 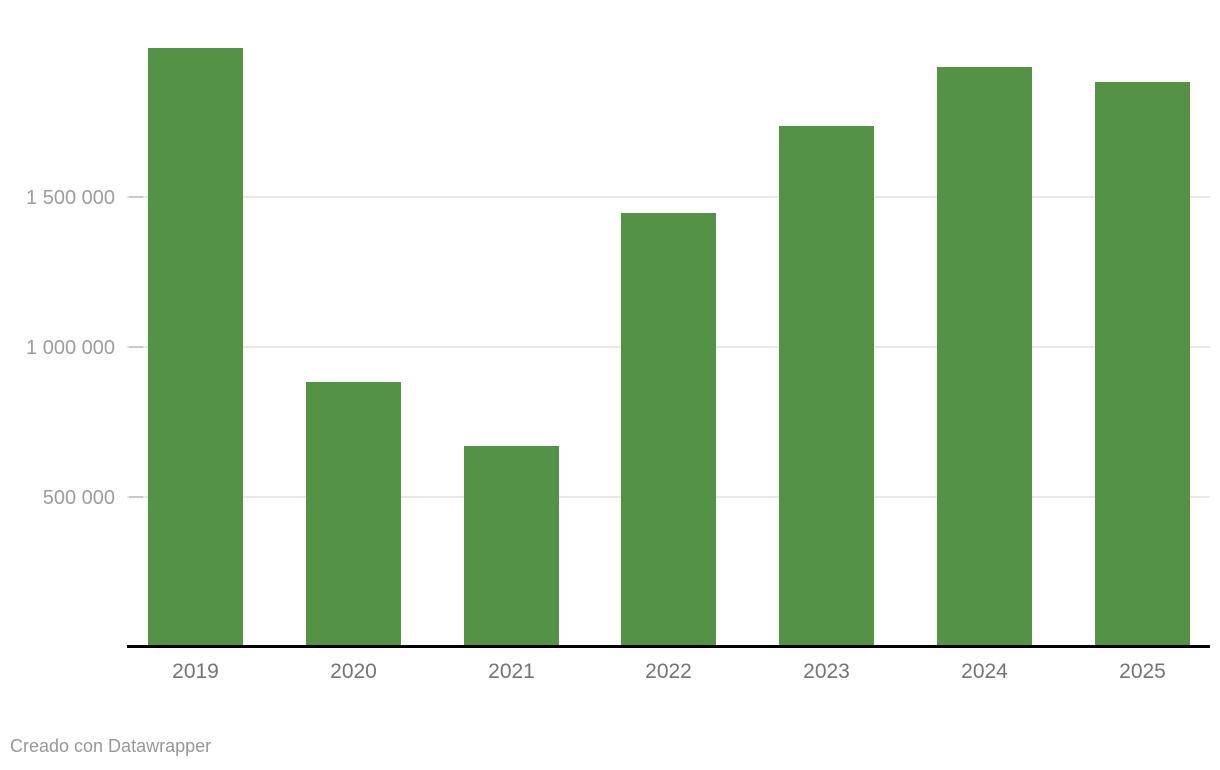 What do you see at coordinates (78, 498) in the screenshot?
I see `y-tick-label-500000: 500 000` at bounding box center [78, 498].